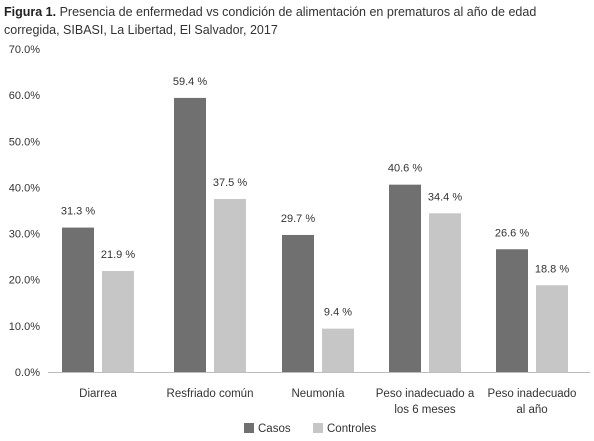  I want to click on x-tick-label: Diarrea, so click(98, 394).